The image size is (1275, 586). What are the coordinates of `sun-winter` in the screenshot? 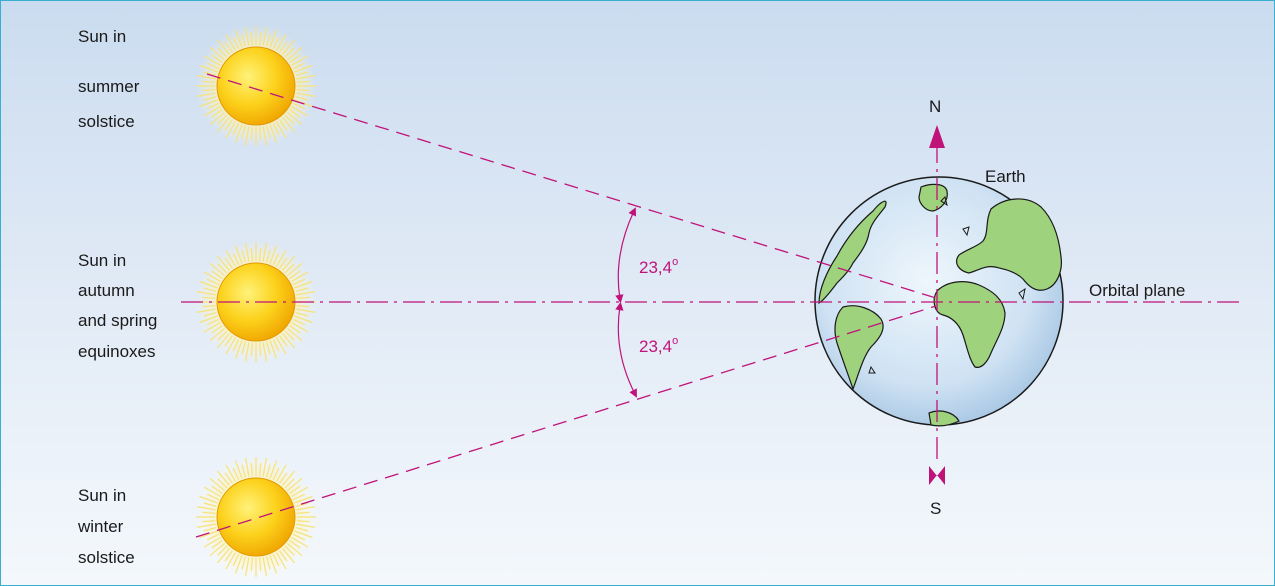 It's located at (256, 517).